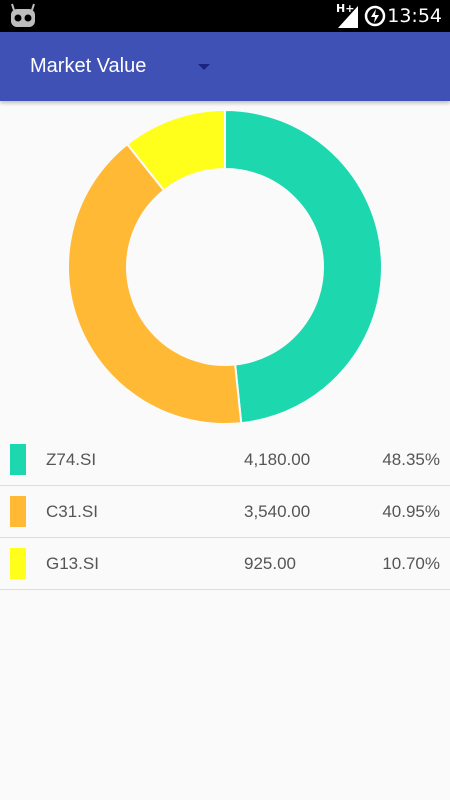  Describe the element at coordinates (155, 283) in the screenshot. I see `donut-slice-c31-si` at that location.